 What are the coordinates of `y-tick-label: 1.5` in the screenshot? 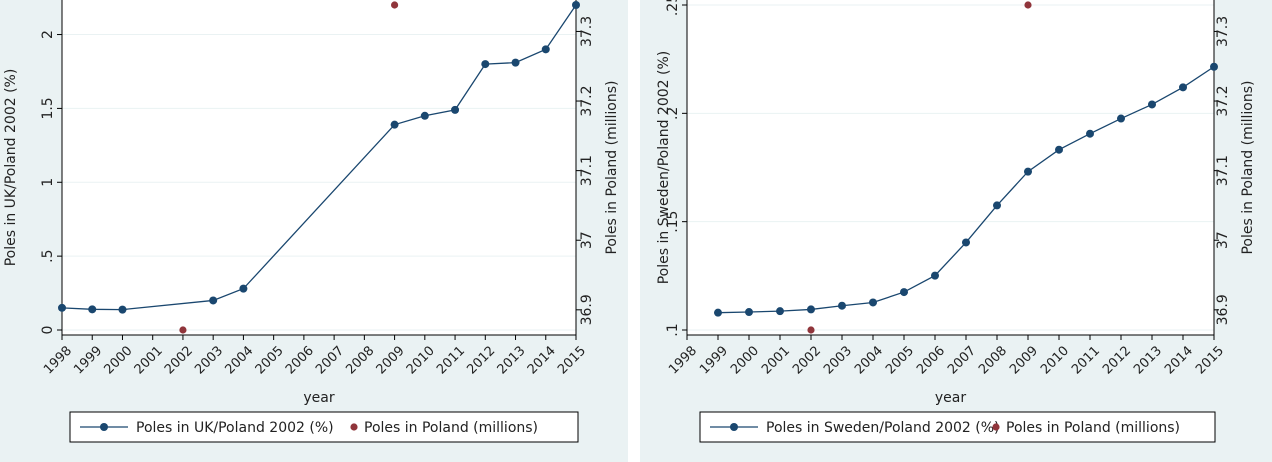 It's located at (48, 108).